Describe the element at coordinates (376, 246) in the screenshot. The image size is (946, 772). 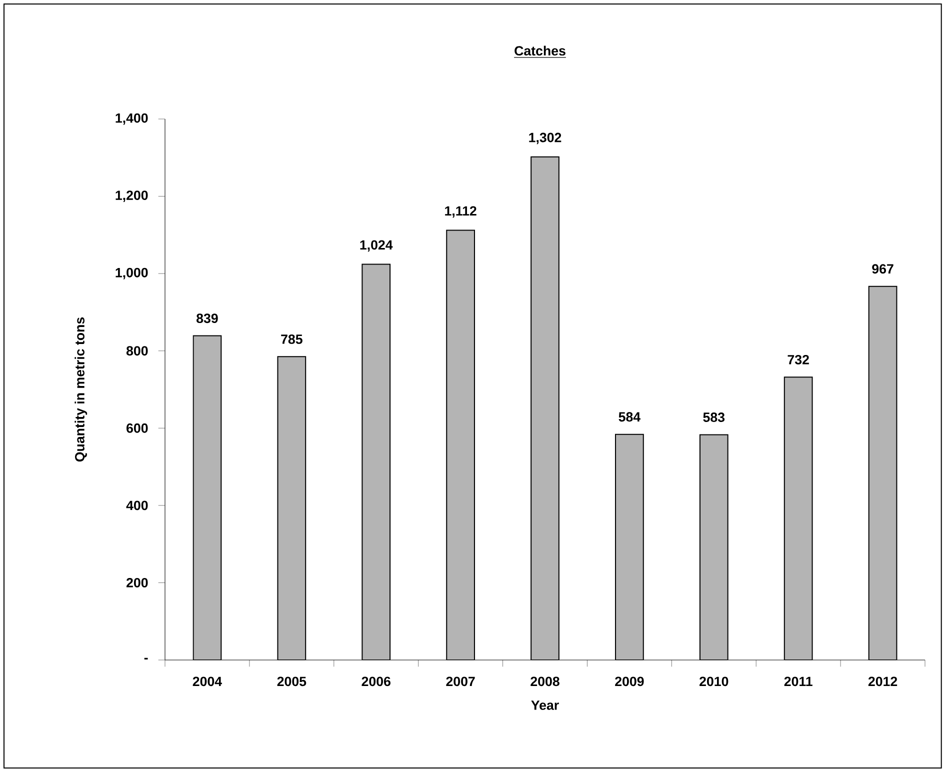
I see `data-label: 1,024` at that location.